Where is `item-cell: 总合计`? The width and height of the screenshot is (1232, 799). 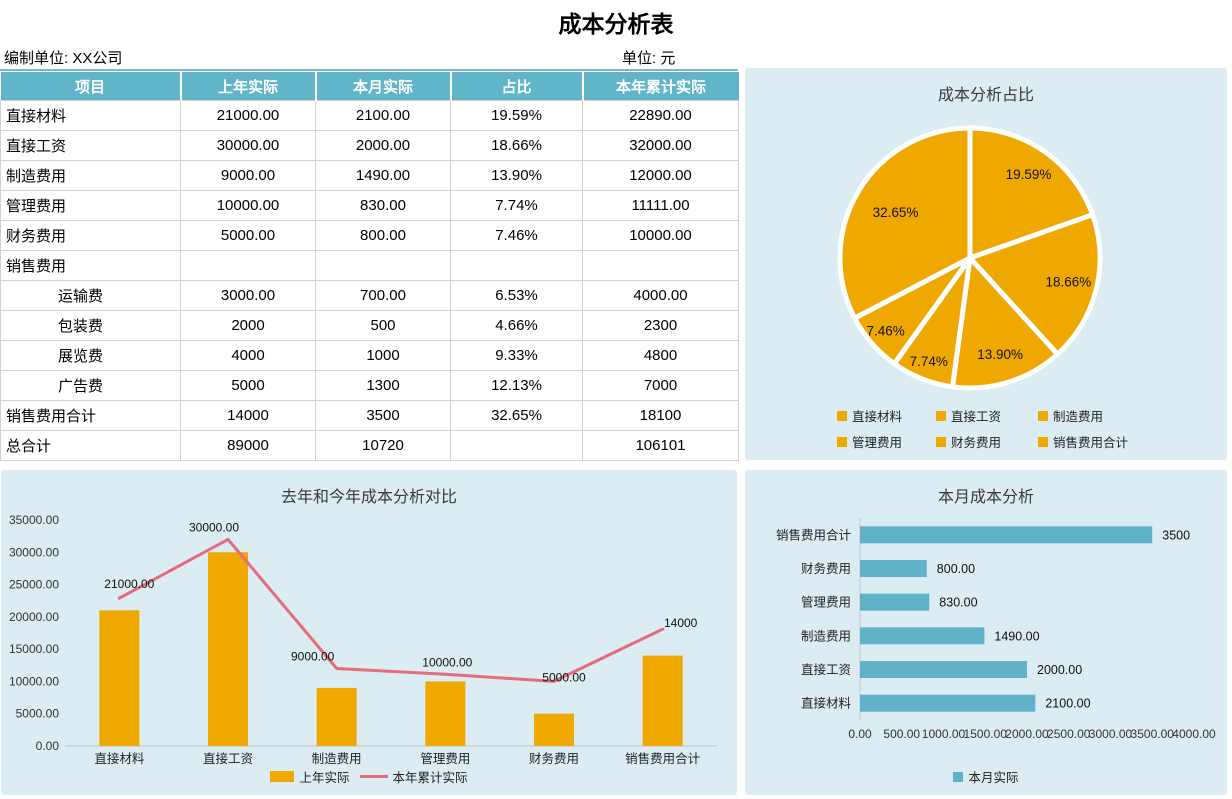
item-cell: 总合计 is located at coordinates (90, 445).